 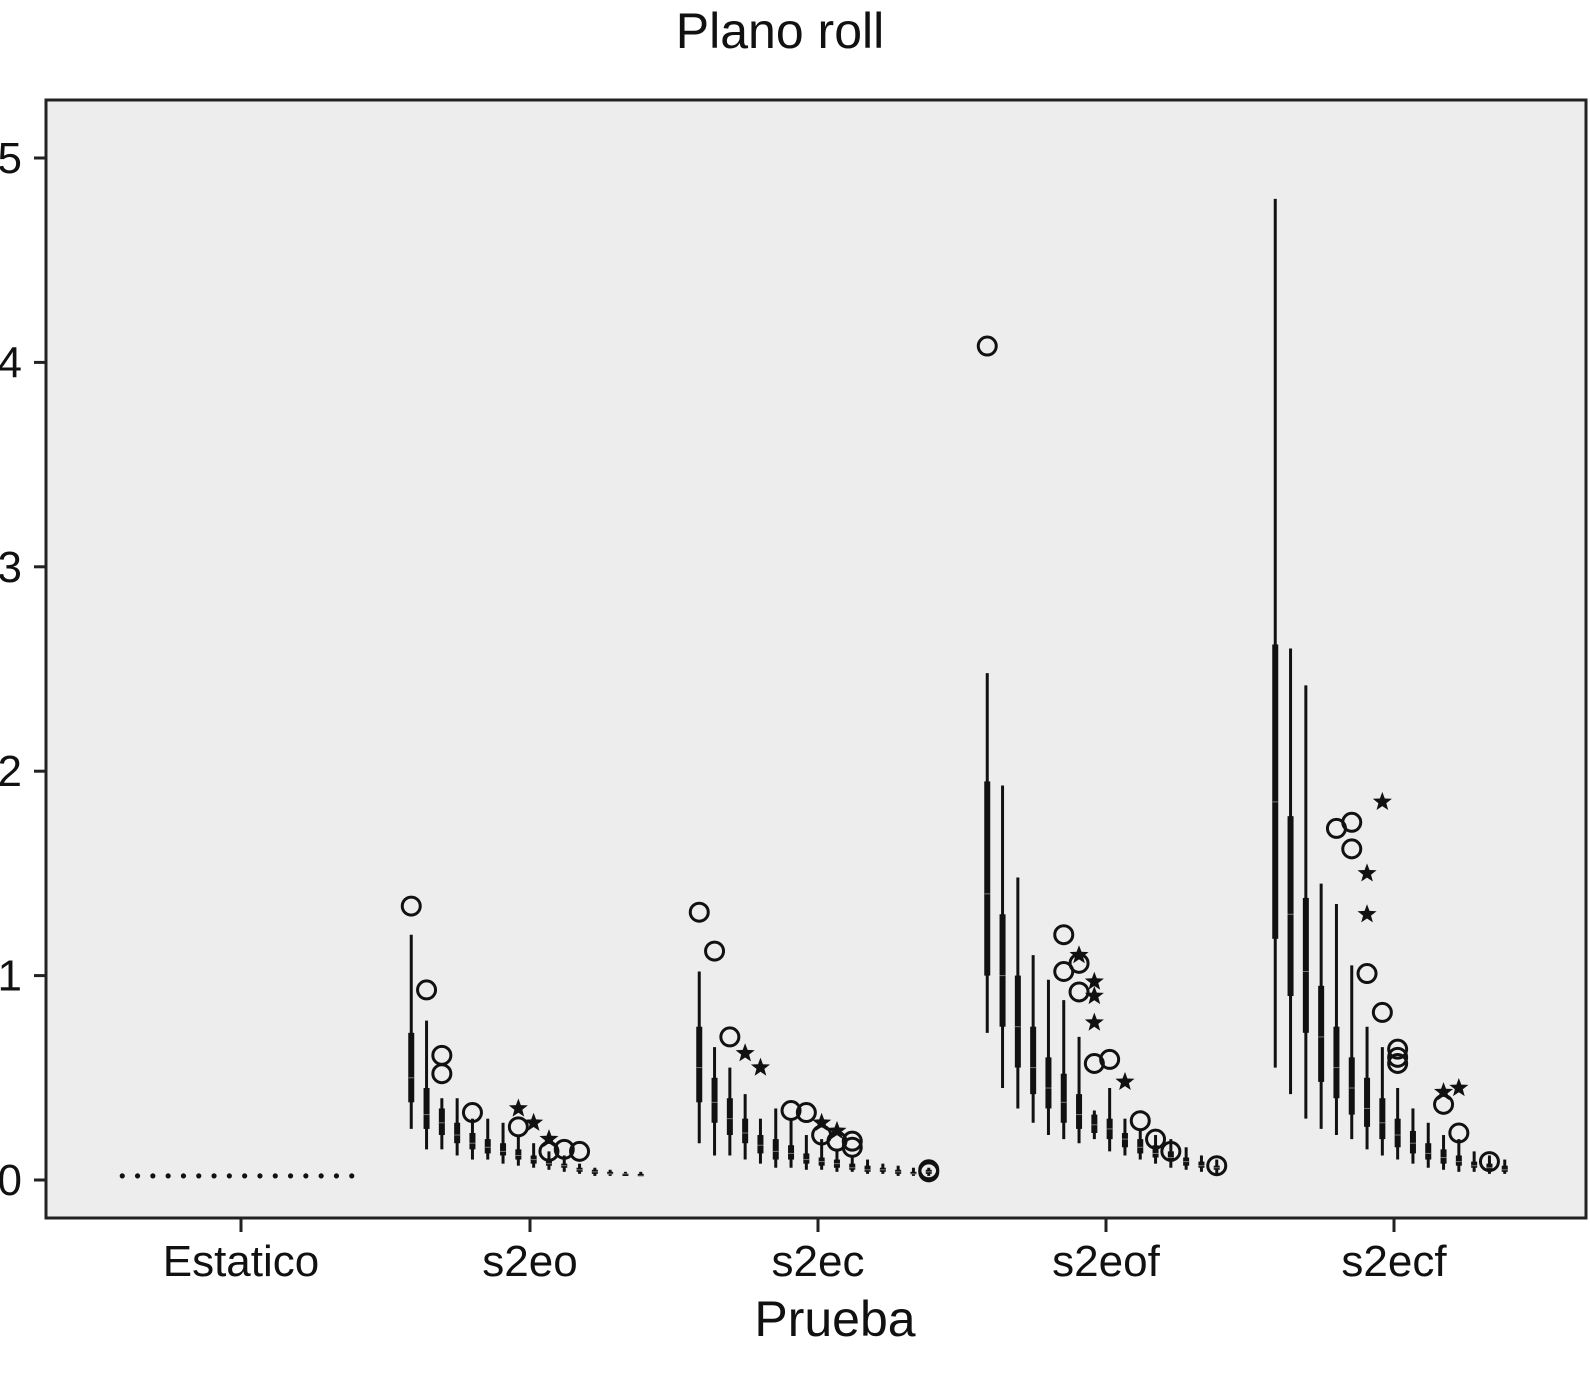 I want to click on x-tick-label: s2ecf, so click(x=1394, y=1261).